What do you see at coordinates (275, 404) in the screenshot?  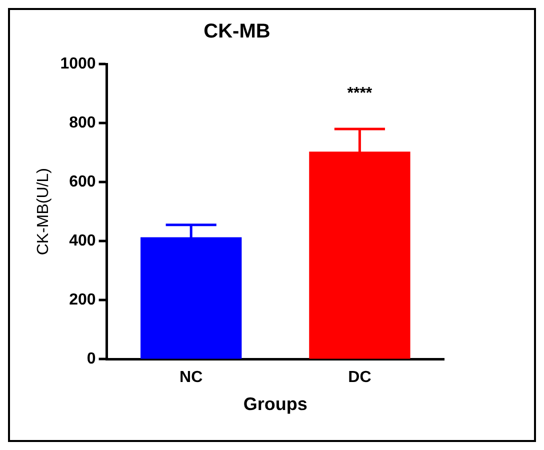 I see `x-axis-title: Groups` at bounding box center [275, 404].